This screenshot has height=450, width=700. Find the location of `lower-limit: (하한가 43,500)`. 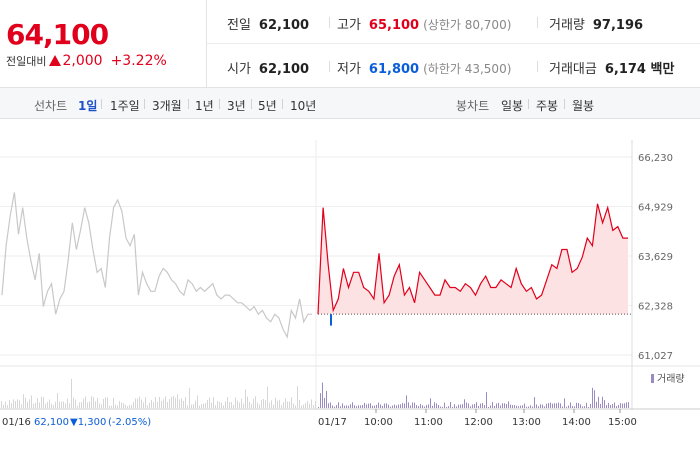

lower-limit: (하한가 43,500) is located at coordinates (467, 69).